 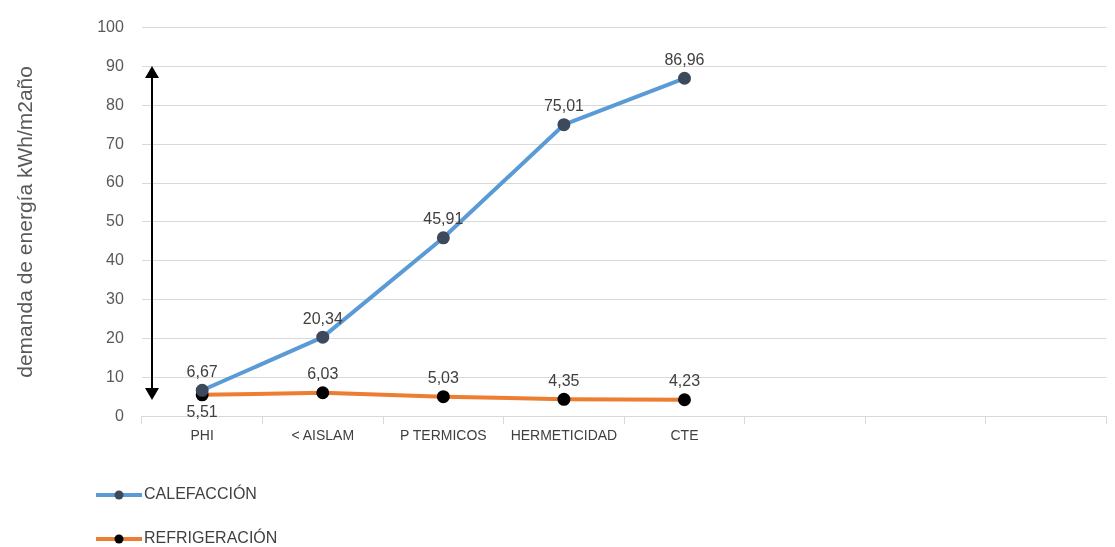 What do you see at coordinates (115, 337) in the screenshot?
I see `y-tick-label: 20` at bounding box center [115, 337].